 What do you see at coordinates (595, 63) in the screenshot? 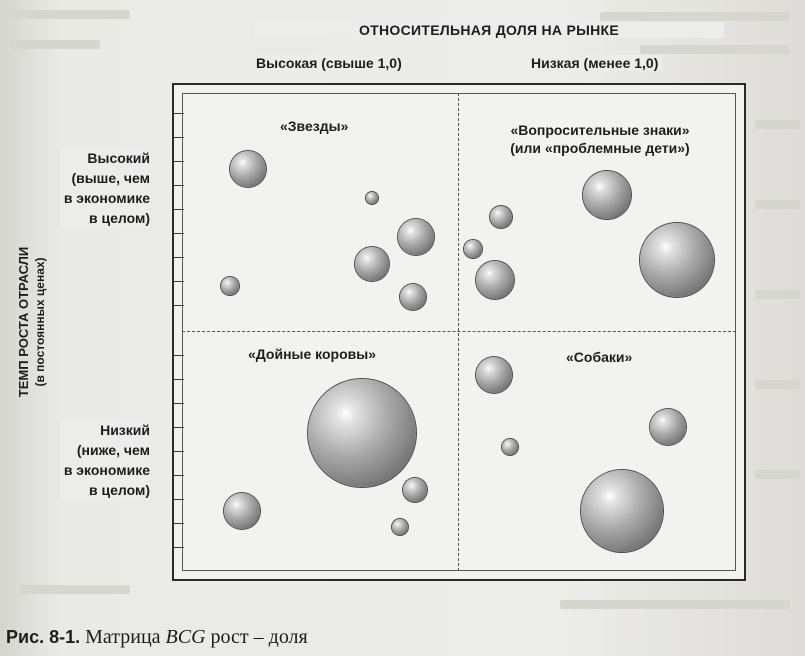
I see `column-header-low: Низкая (менее 1,0)` at bounding box center [595, 63].